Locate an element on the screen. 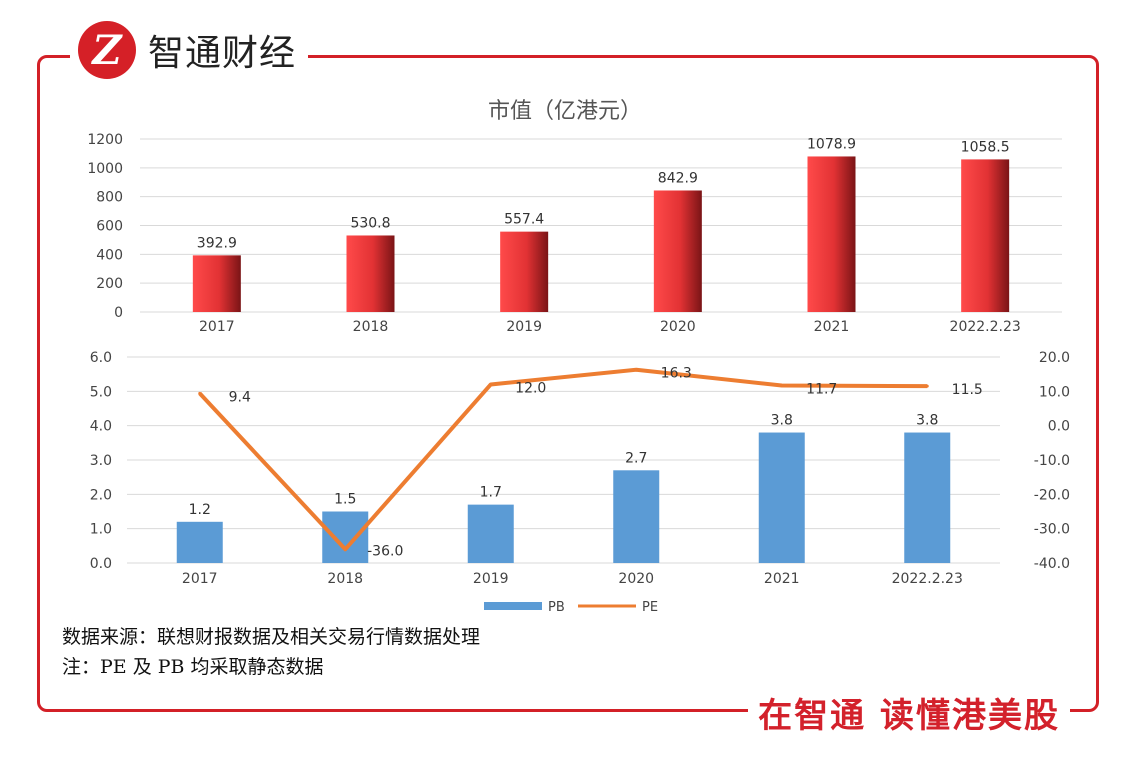  chart1-ytick-label: 1000 is located at coordinates (105, 169).